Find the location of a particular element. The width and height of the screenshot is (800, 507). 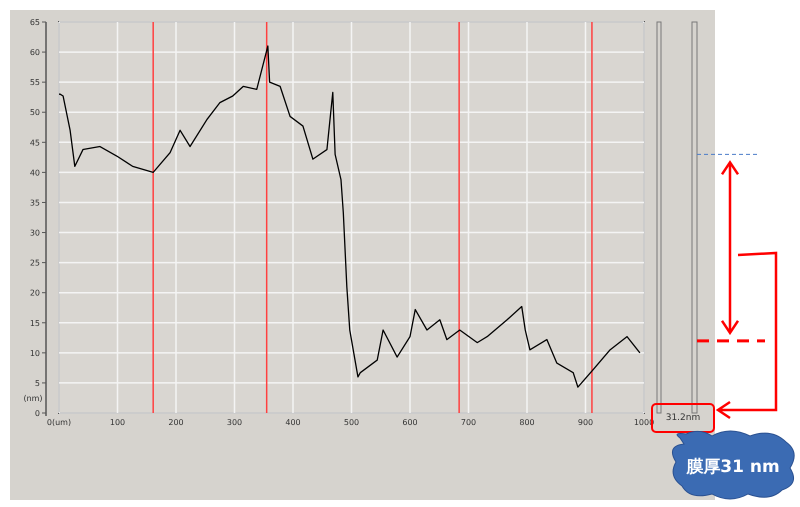

y-tick-label: 5 is located at coordinates (37, 383).